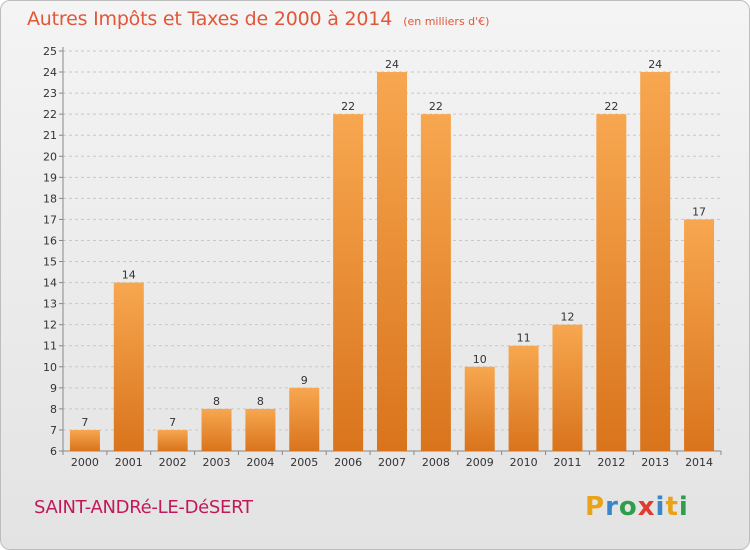  Describe the element at coordinates (567, 317) in the screenshot. I see `data-label-2011: 12` at that location.